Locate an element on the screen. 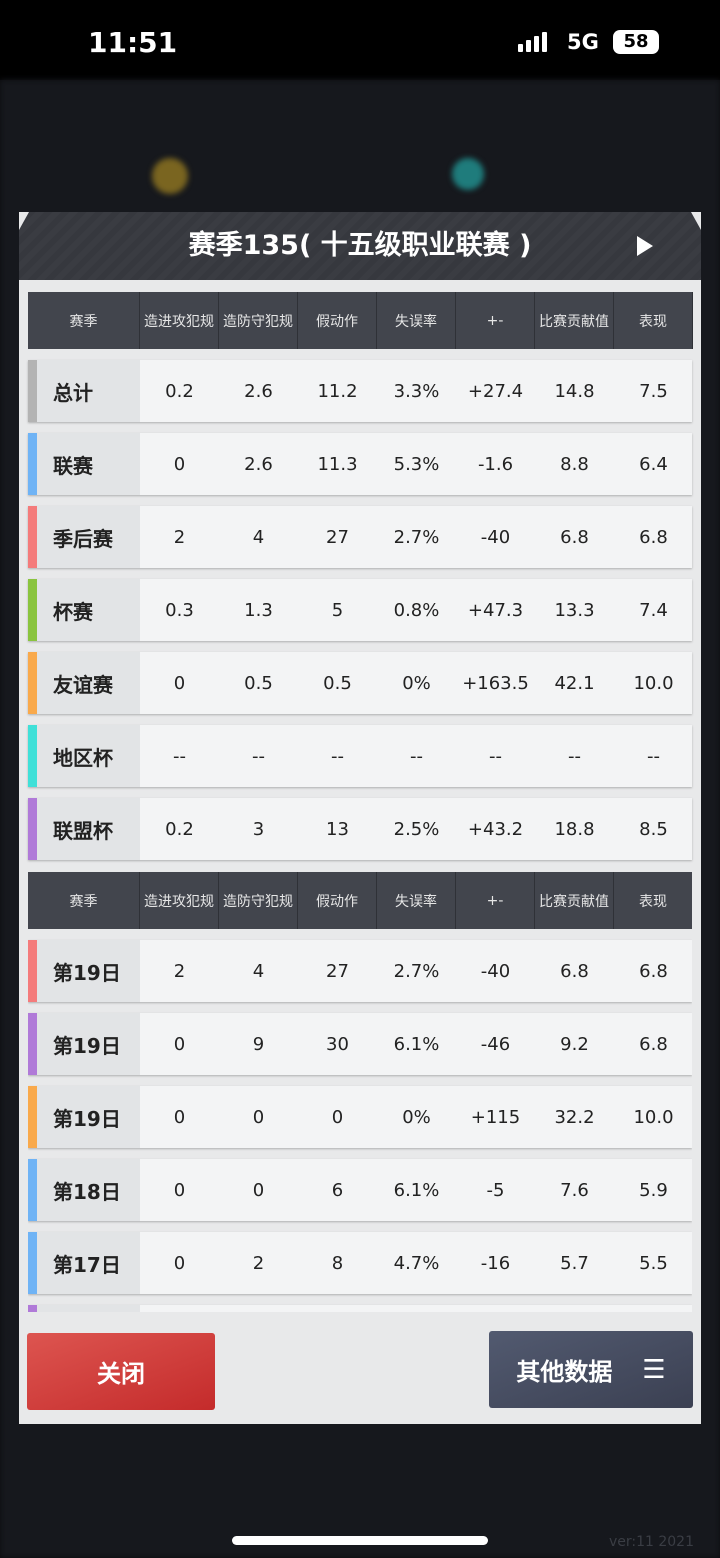  cell: 0.2 is located at coordinates (179, 829).